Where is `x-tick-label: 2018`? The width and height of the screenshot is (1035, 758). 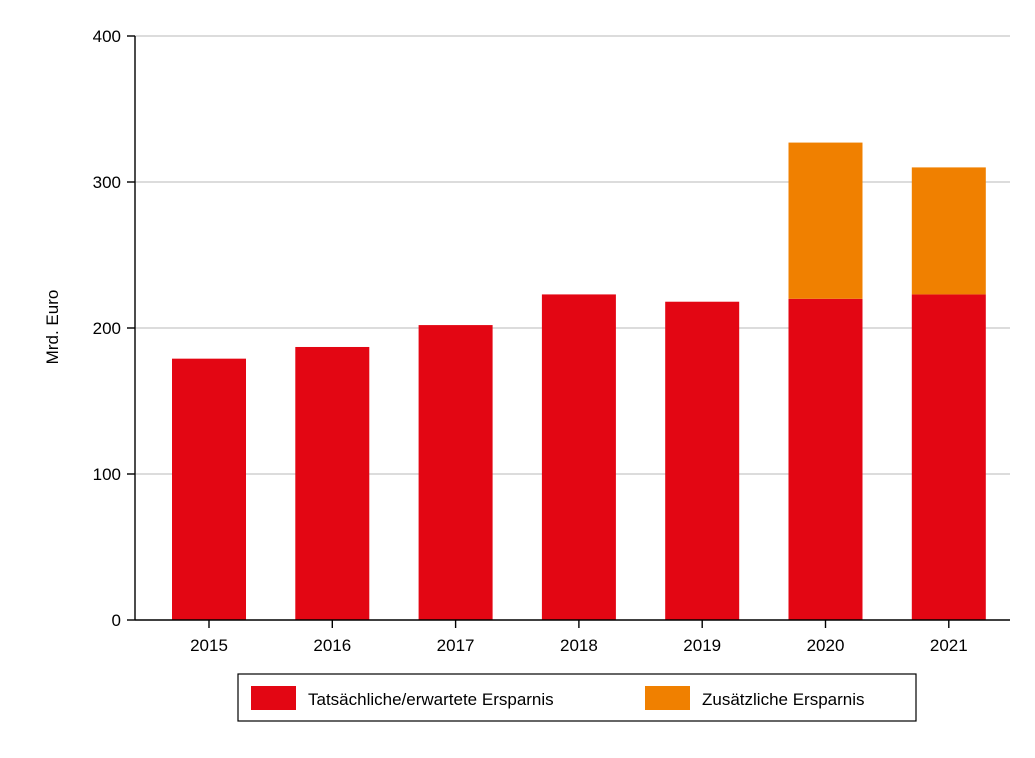
x-tick-label: 2018 is located at coordinates (579, 645).